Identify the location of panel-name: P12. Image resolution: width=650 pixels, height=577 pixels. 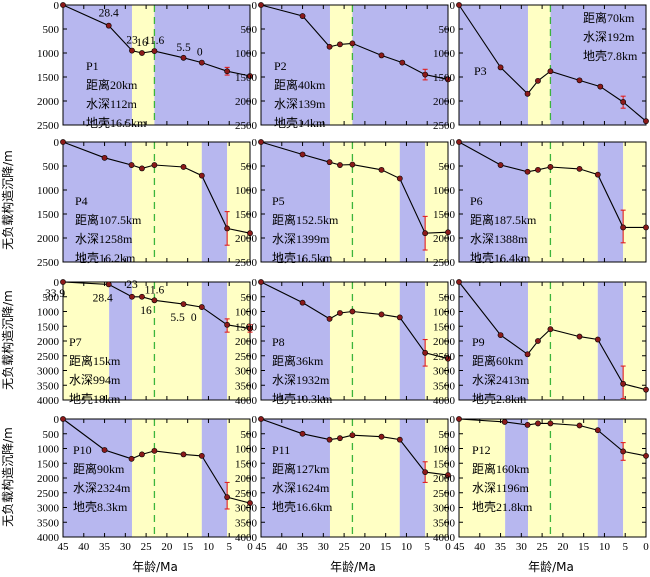
(481, 450).